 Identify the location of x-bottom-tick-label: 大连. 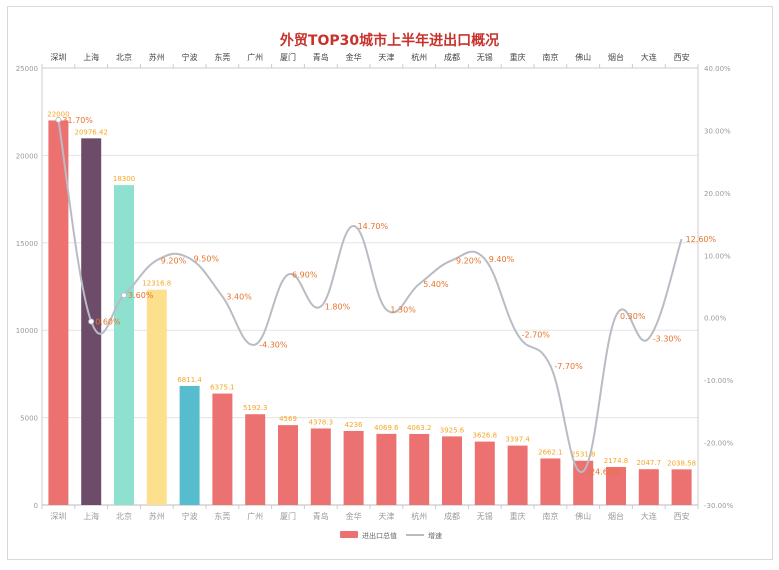
(649, 516).